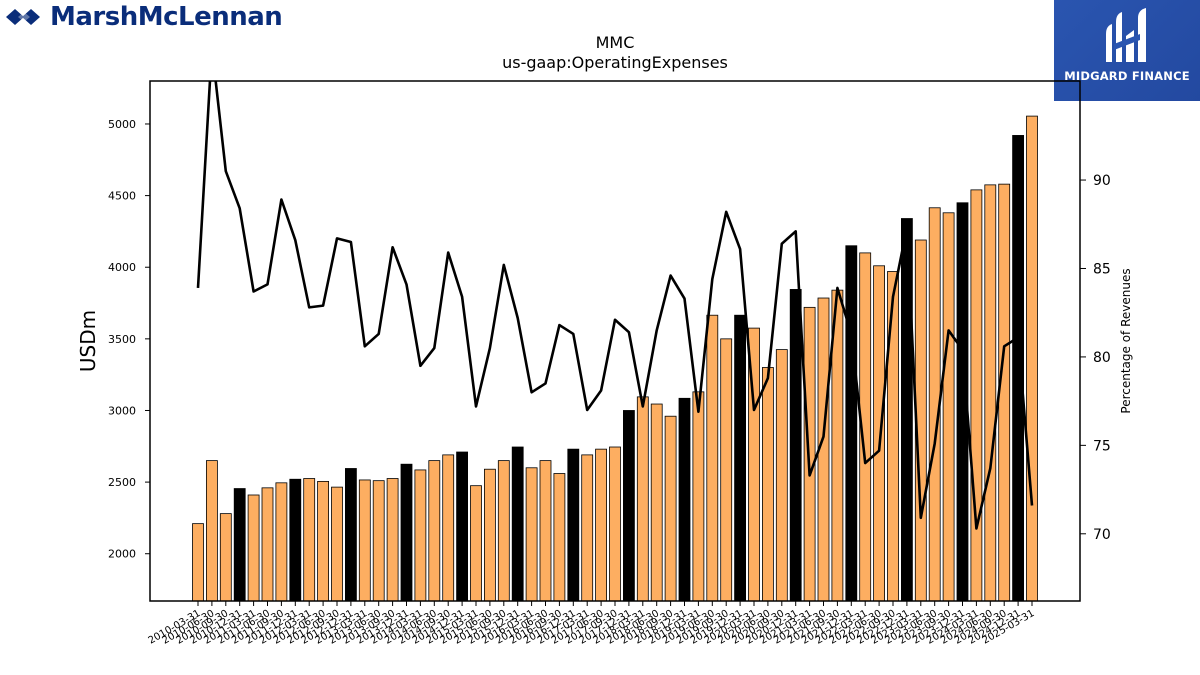 The height and width of the screenshot is (675, 1200). What do you see at coordinates (1126, 340) in the screenshot?
I see `y2-axis-label: Percentage of Revenues` at bounding box center [1126, 340].